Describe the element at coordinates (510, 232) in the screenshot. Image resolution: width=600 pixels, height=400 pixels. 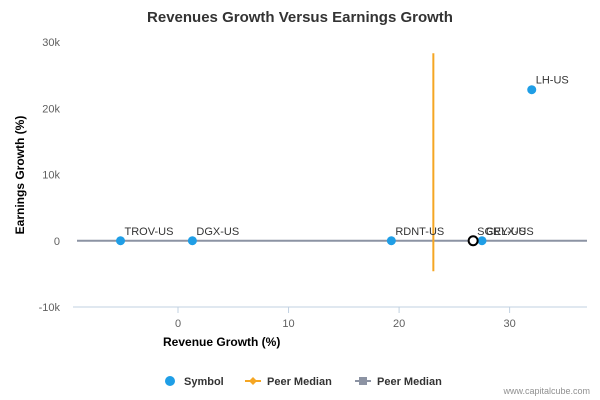
I see `data-point-label: CELX-US` at that location.